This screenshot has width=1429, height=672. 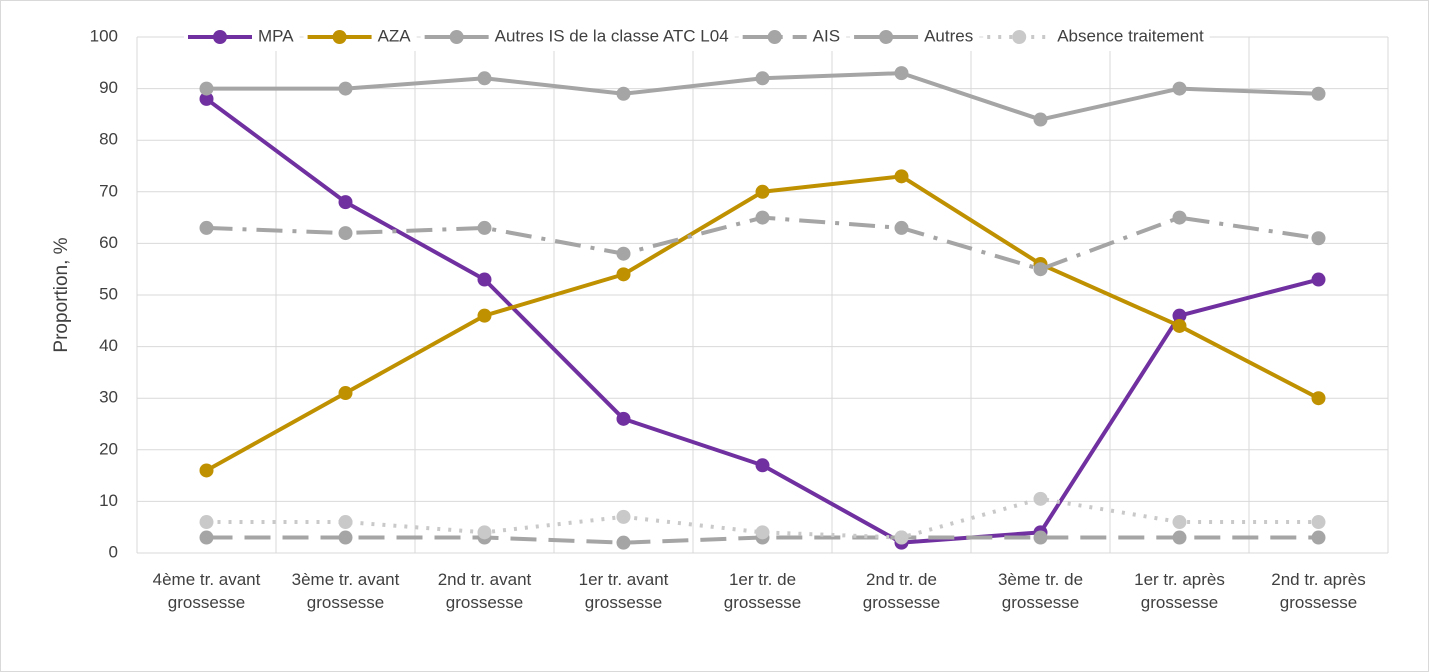 I want to click on legend-label: Autres IS de la classe ATC L04, so click(x=612, y=35).